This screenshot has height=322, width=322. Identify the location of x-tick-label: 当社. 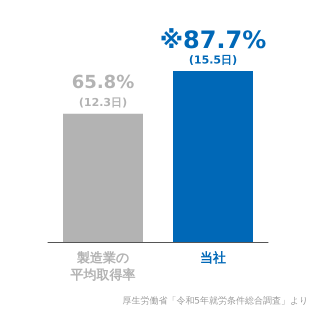
(213, 258).